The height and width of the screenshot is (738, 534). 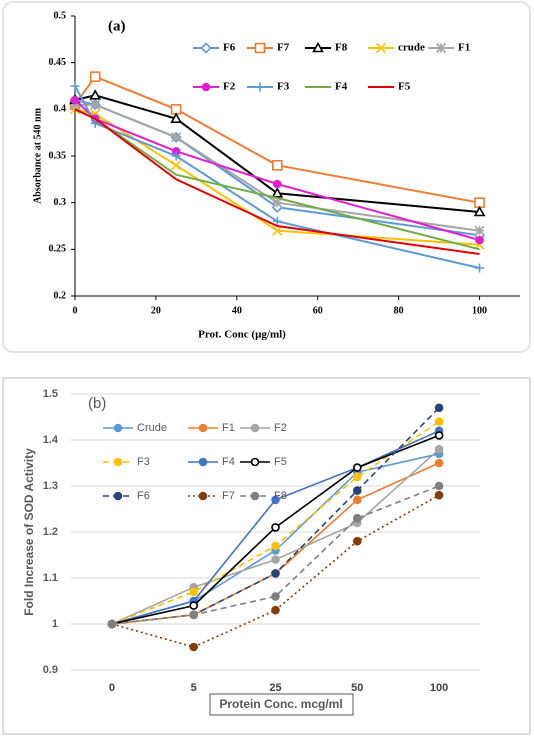 What do you see at coordinates (399, 310) in the screenshot?
I see `x-tick-label: 80` at bounding box center [399, 310].